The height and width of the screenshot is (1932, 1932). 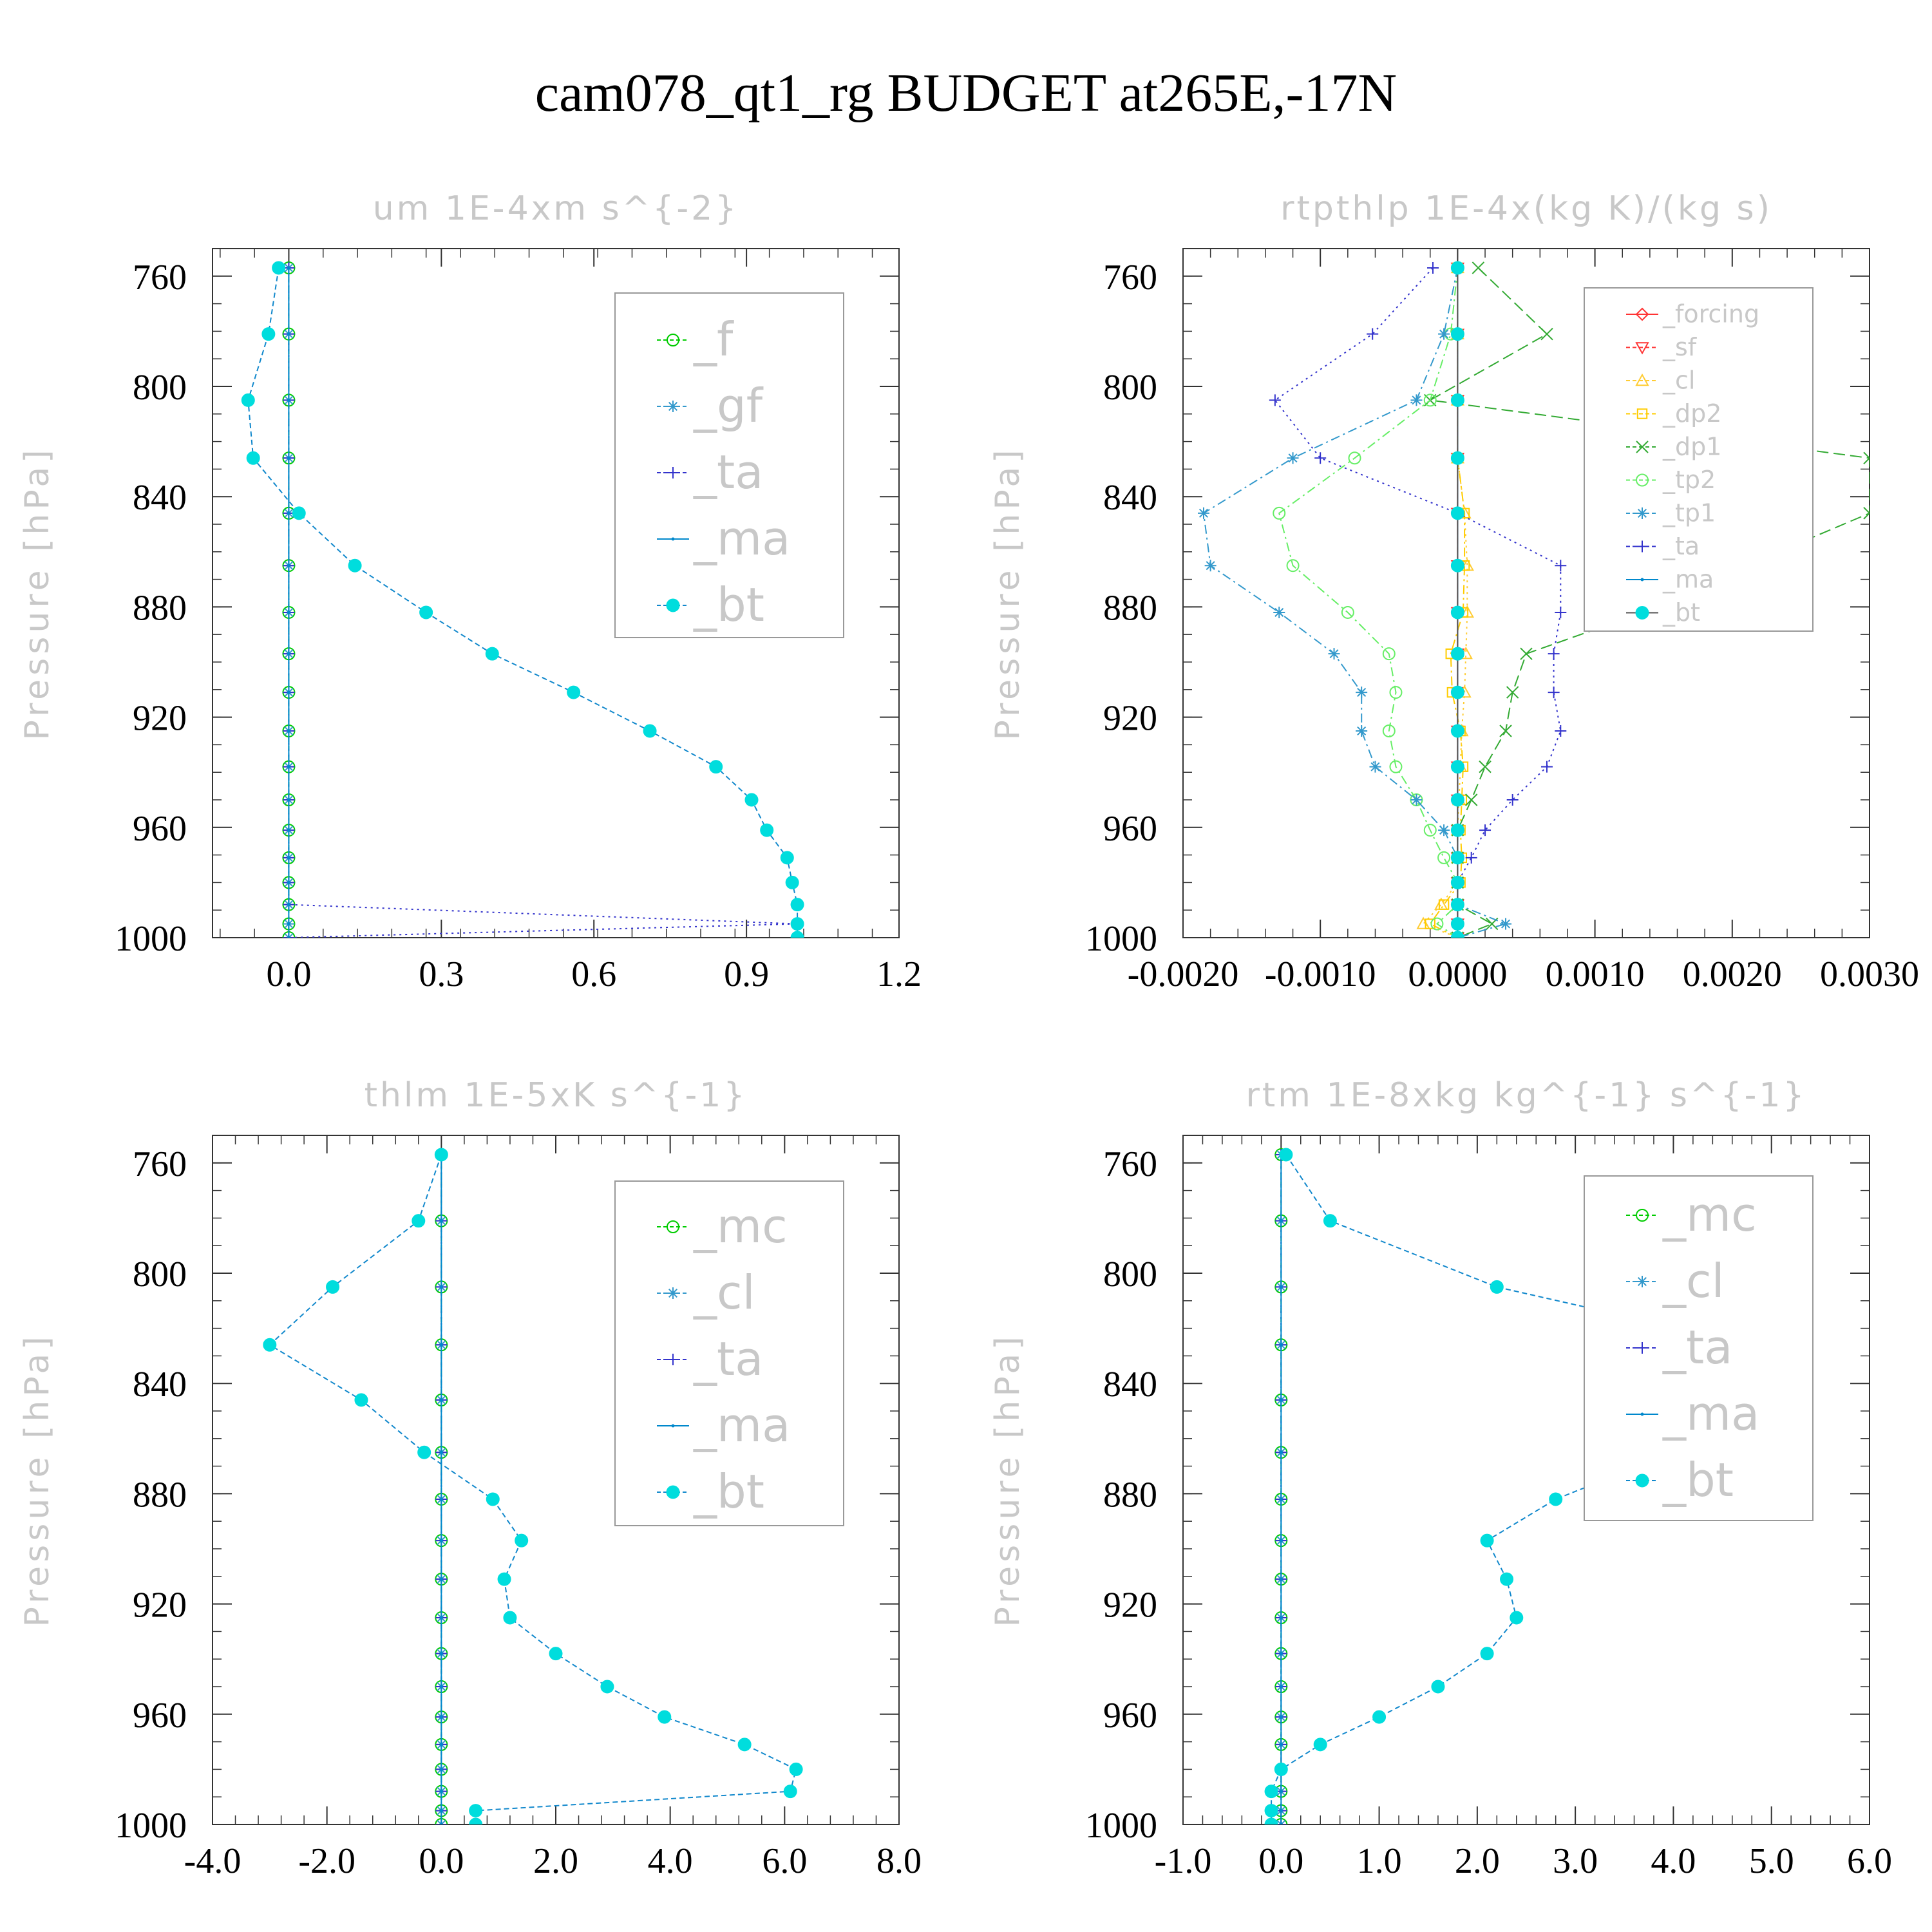 I want to click on legend-label: _dp1, so click(x=1692, y=447).